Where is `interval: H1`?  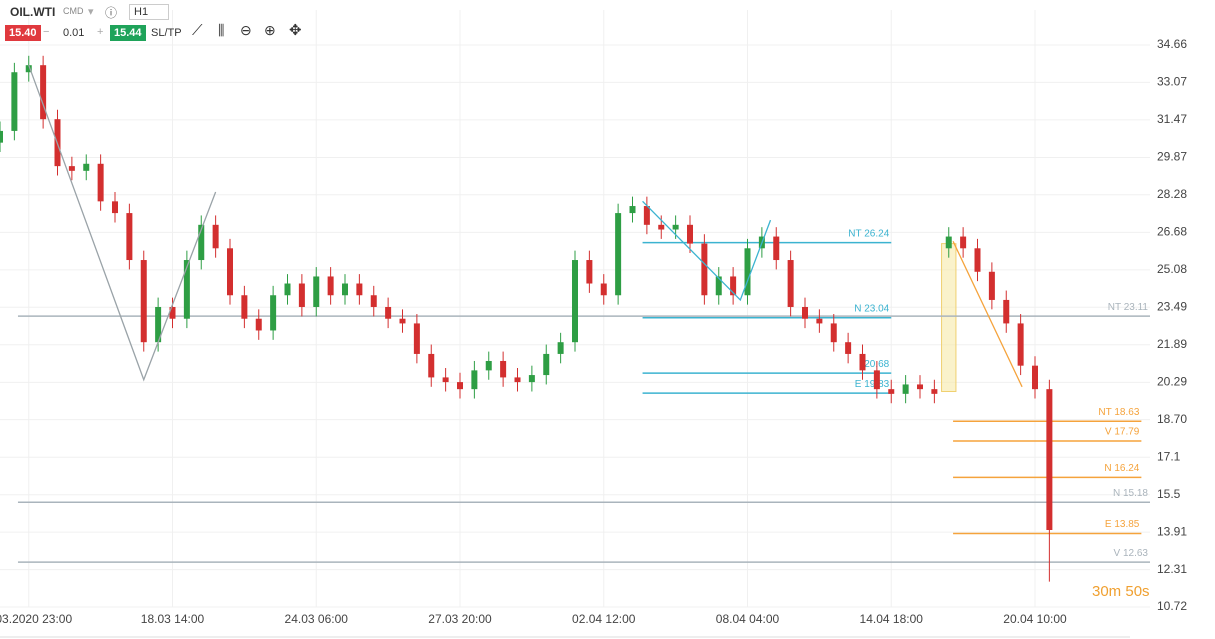 interval: H1 is located at coordinates (149, 12).